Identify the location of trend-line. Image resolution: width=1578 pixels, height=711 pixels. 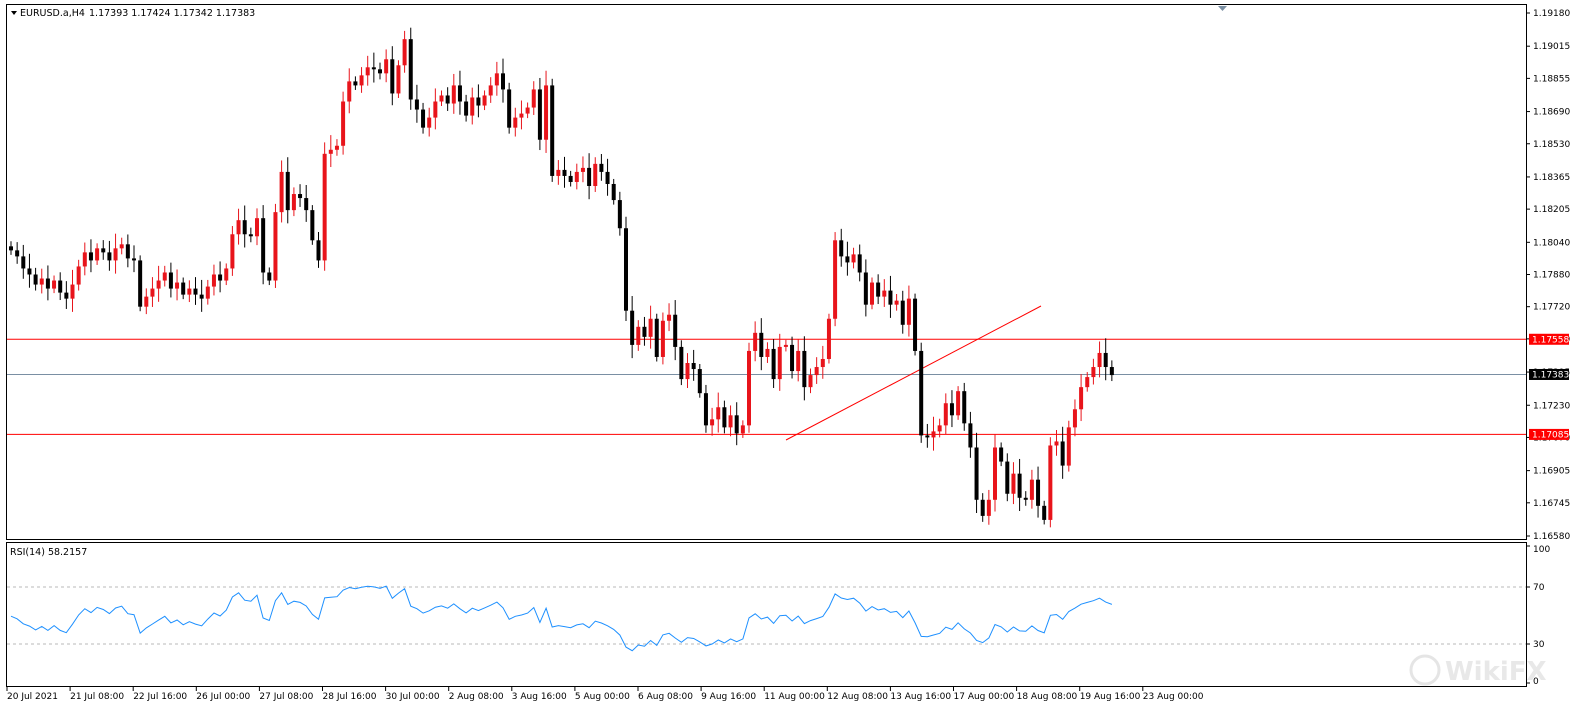
(913, 373).